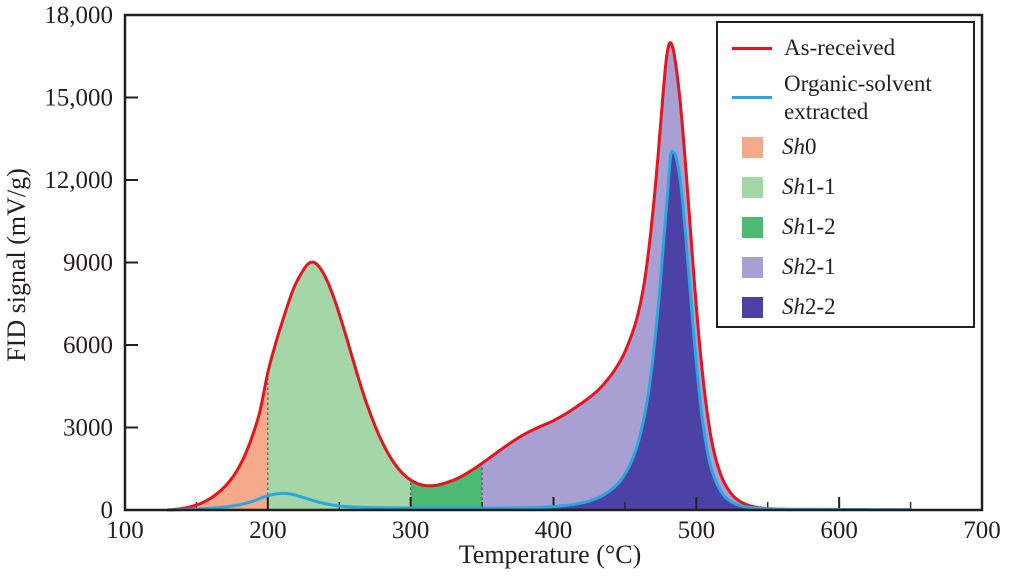 The image size is (1011, 577). Describe the element at coordinates (809, 187) in the screenshot. I see `legend-label: Sh1-1` at that location.